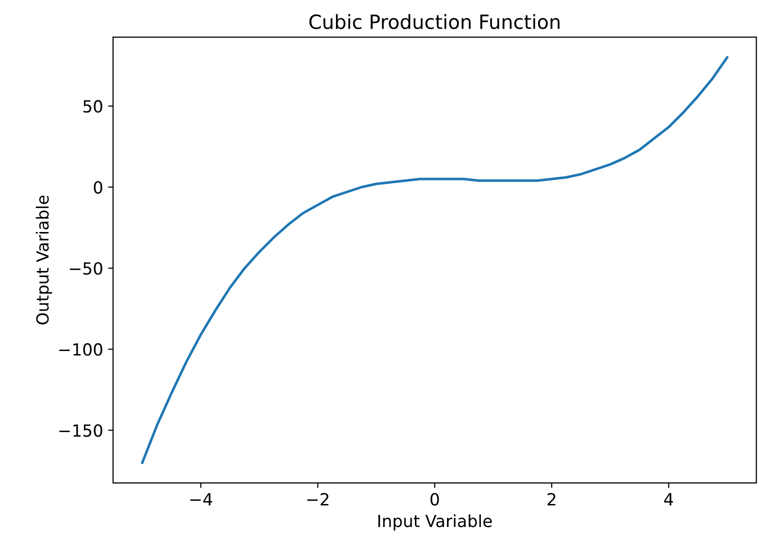 This screenshot has height=539, width=764. I want to click on y-tick-label: −100, so click(80, 349).